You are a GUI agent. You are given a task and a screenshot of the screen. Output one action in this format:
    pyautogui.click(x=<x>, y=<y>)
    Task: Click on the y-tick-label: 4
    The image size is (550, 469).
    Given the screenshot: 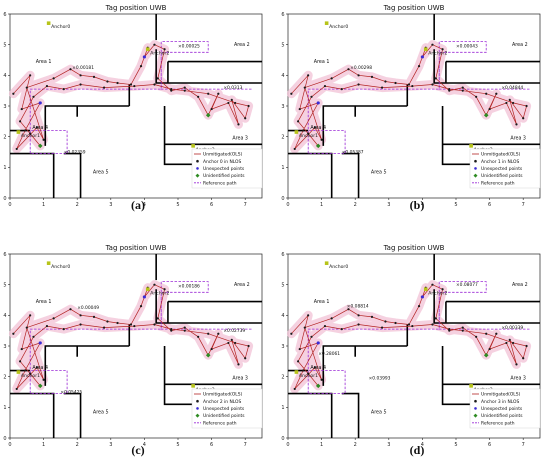 What is the action you would take?
    pyautogui.click(x=282, y=316)
    